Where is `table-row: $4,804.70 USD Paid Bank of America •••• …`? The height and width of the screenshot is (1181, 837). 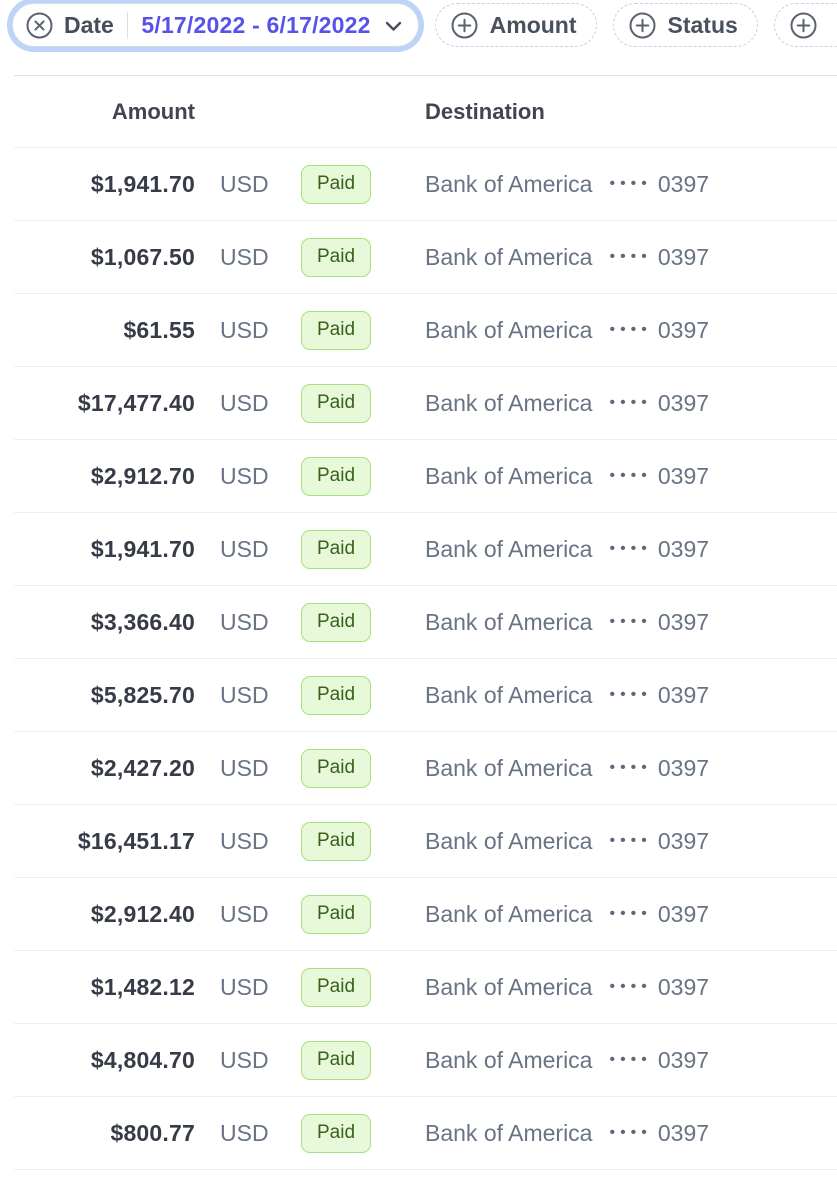
table-row: $4,804.70 USD Paid Bank of America •••• … is located at coordinates (425, 1060).